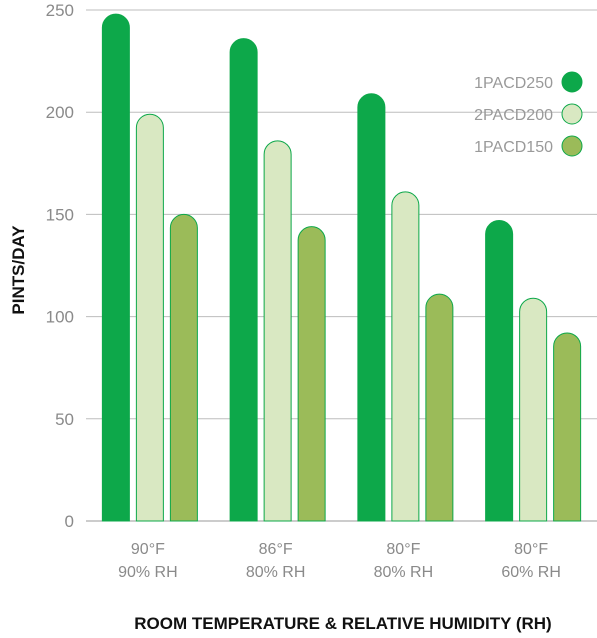  I want to click on x-tick-label-0-0: 90°F, so click(148, 549).